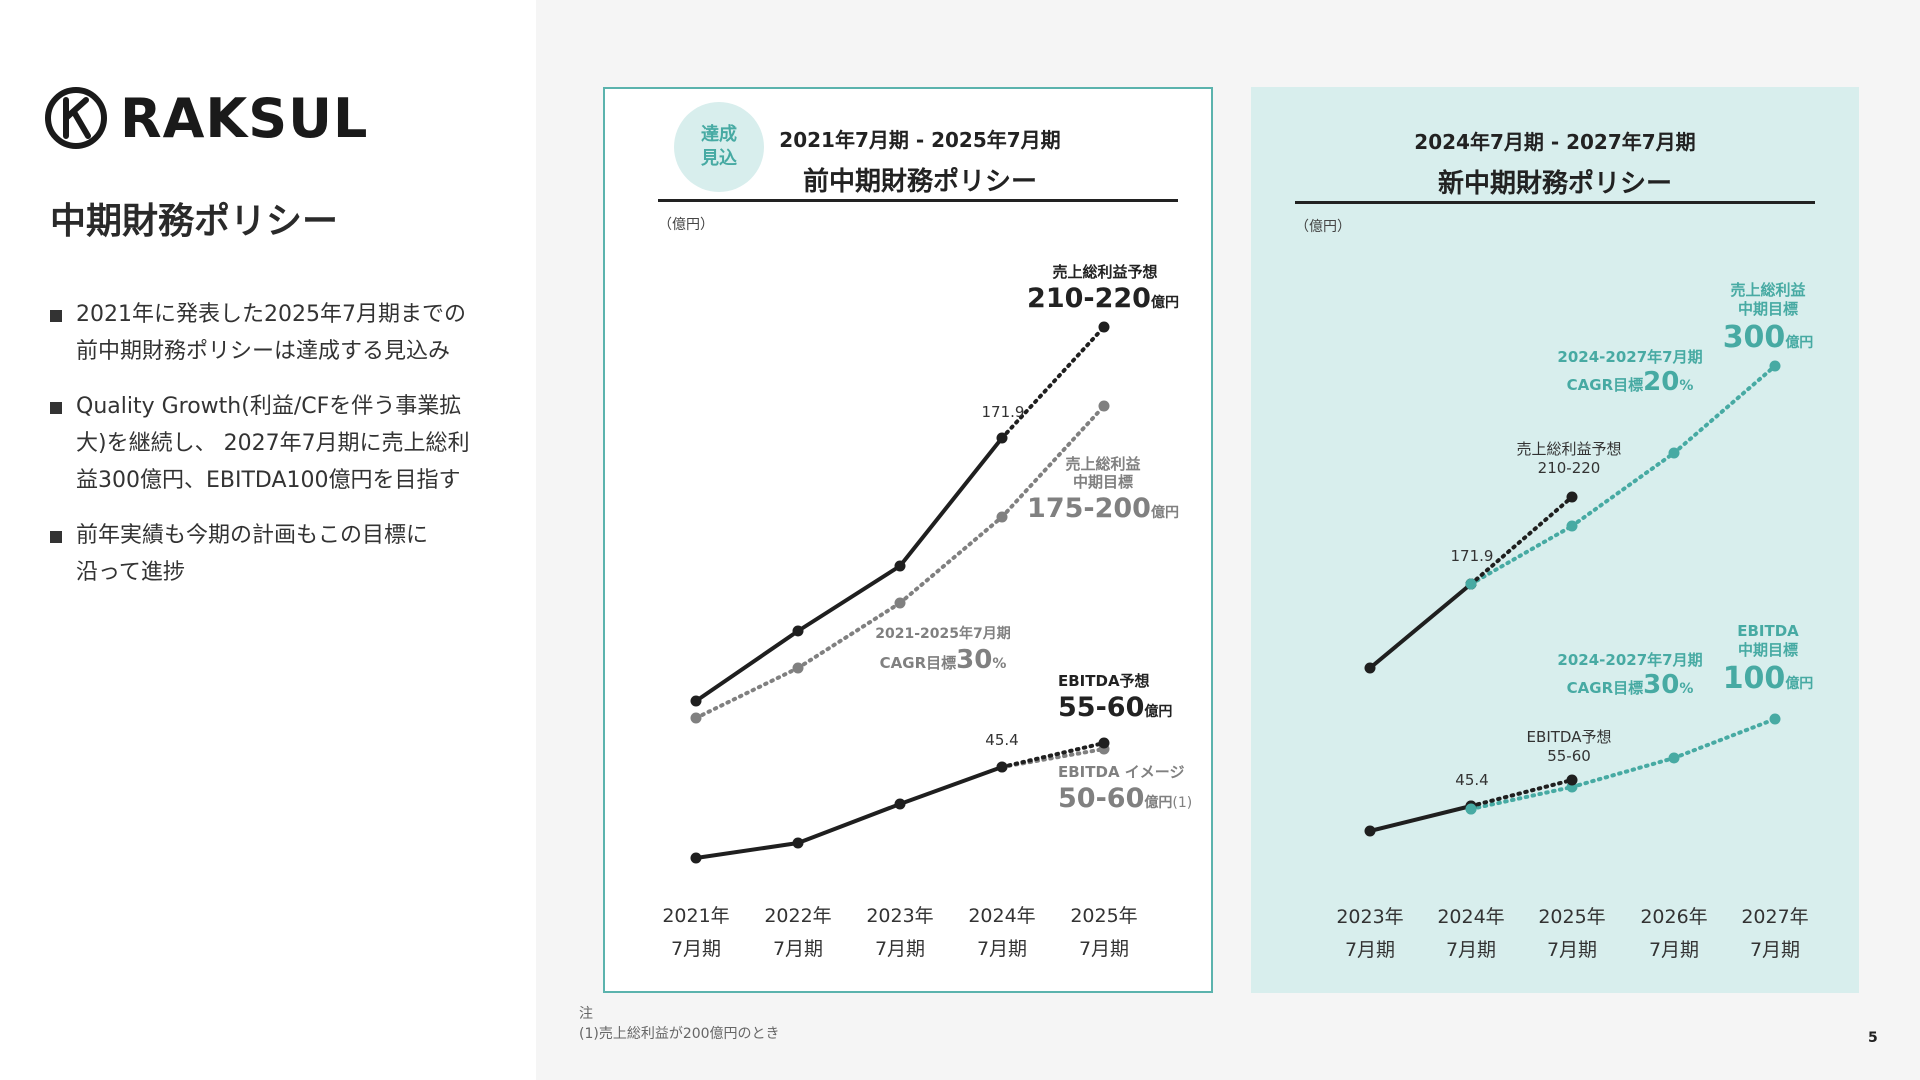 The image size is (1920, 1080). I want to click on new-ebitda-forecast-point, so click(1572, 780).